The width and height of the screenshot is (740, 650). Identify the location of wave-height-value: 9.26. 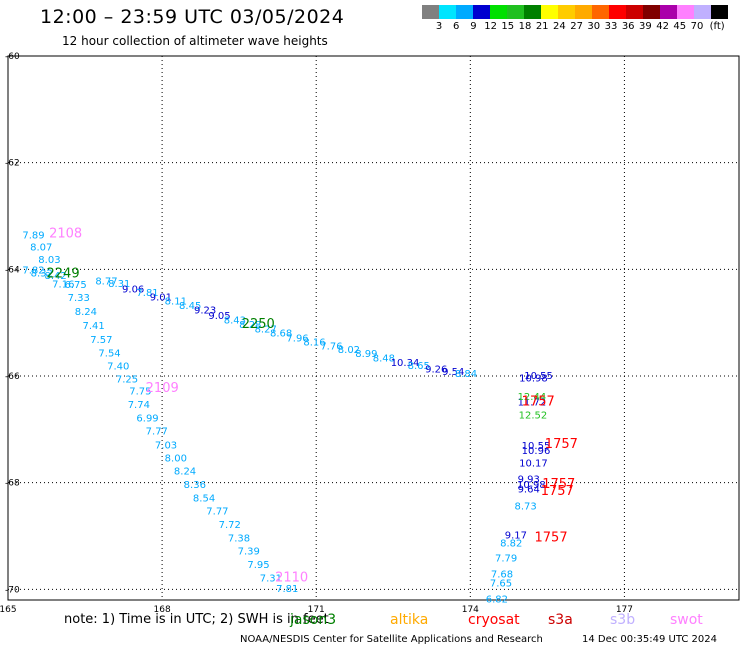
(436, 369).